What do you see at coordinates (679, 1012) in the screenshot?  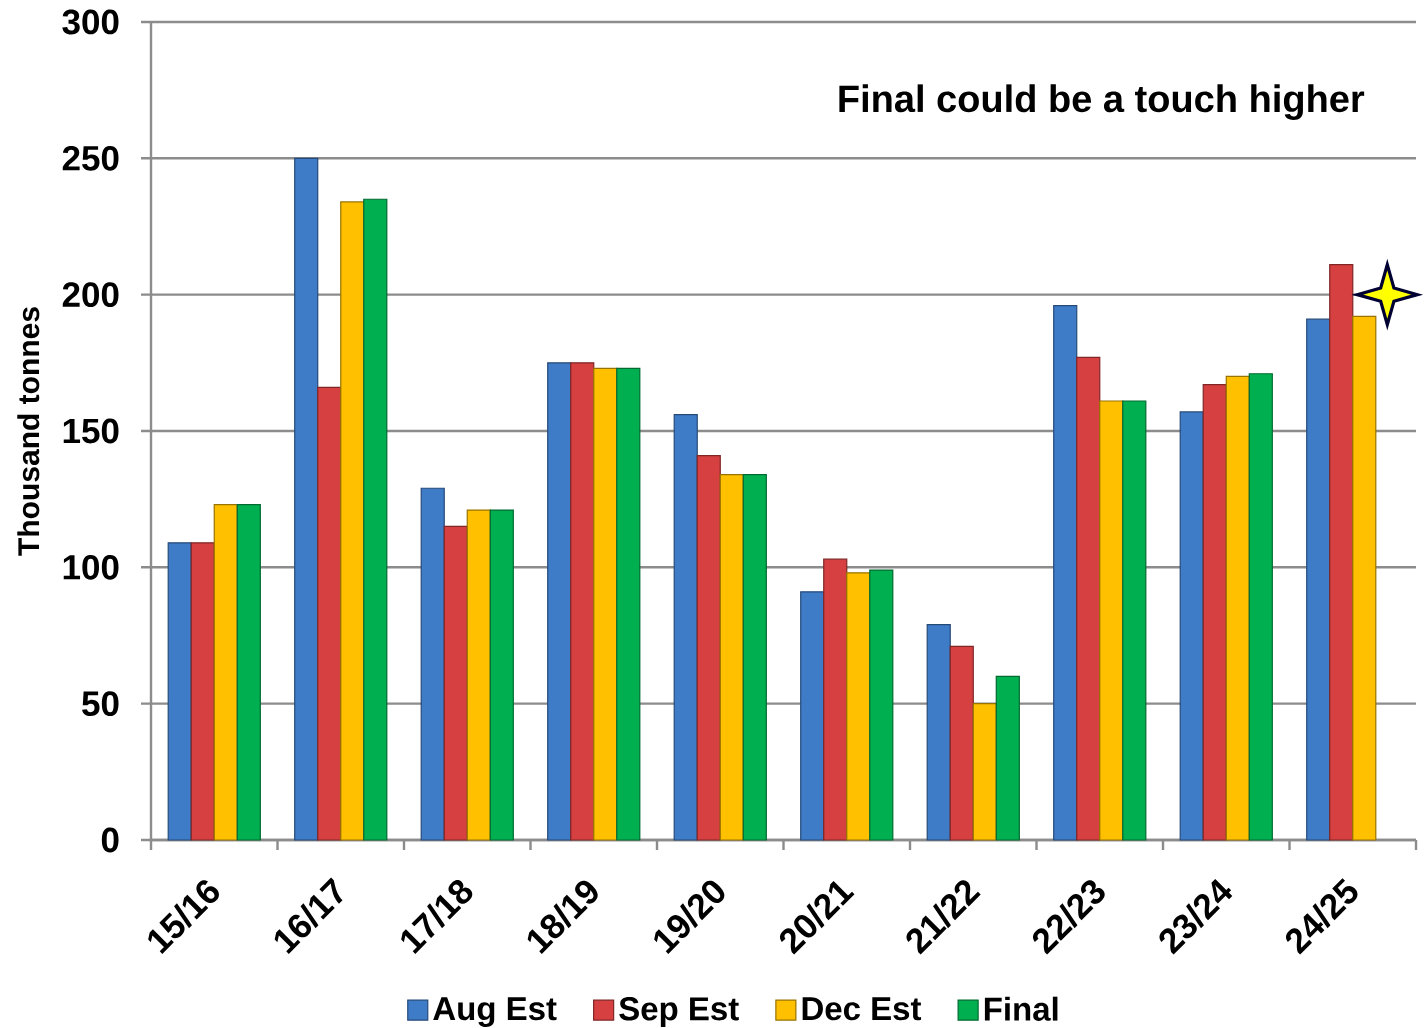 I see `legend-label: Sep Est` at bounding box center [679, 1012].